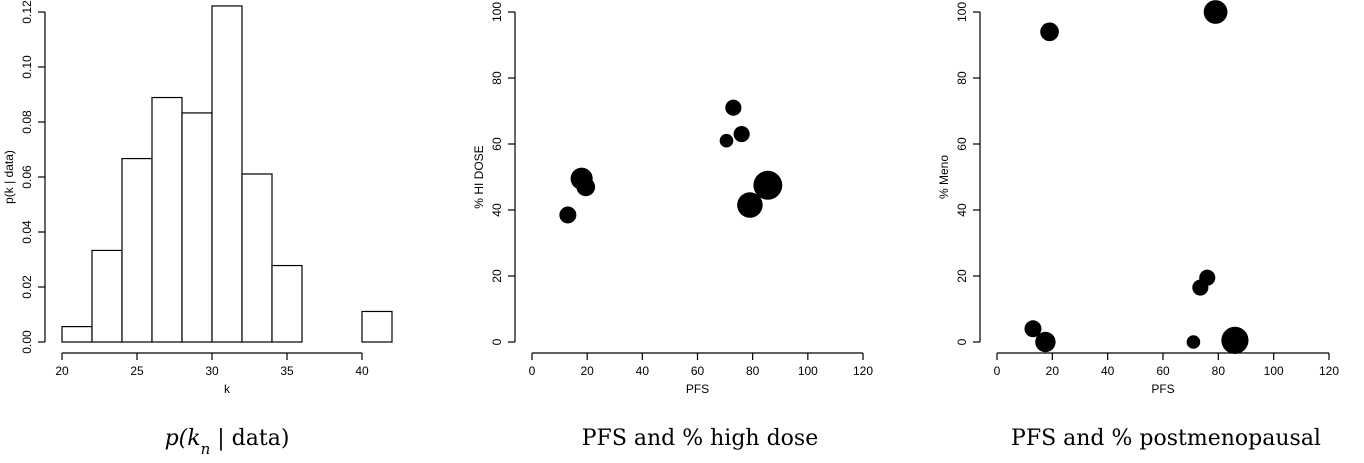  I want to click on chart2-x-axis-label: PFS, so click(697, 389).